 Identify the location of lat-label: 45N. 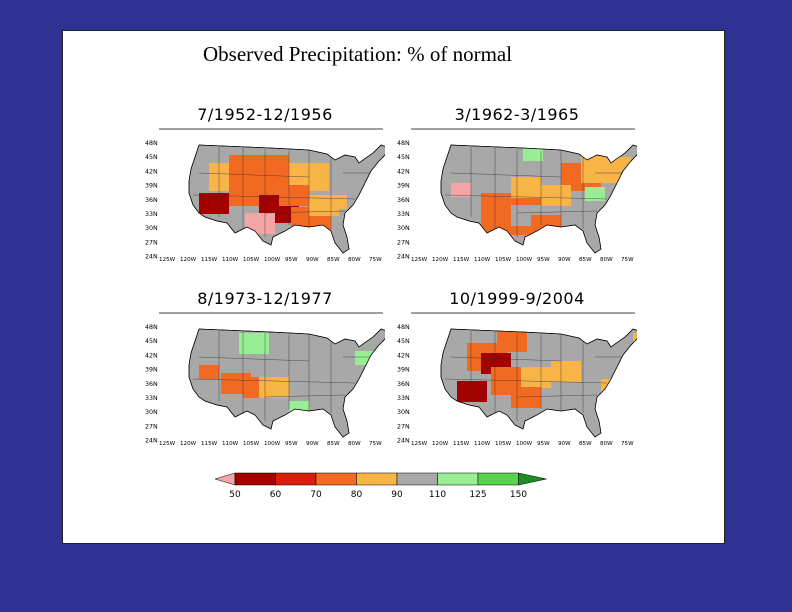
(151, 341).